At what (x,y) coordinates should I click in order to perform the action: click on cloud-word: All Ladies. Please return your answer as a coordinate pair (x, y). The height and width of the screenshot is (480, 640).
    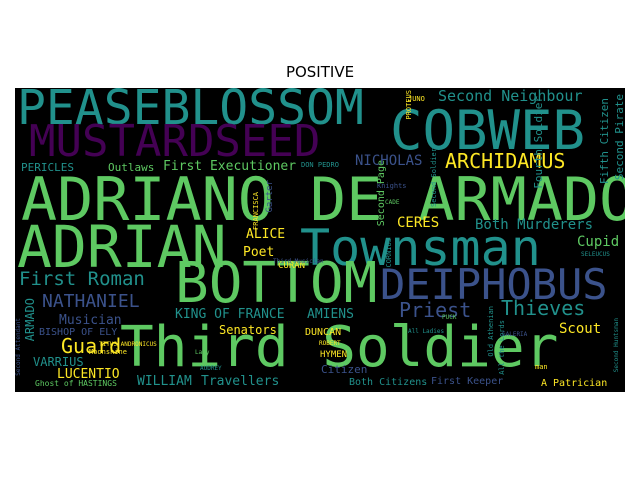
    Looking at the image, I should click on (426, 331).